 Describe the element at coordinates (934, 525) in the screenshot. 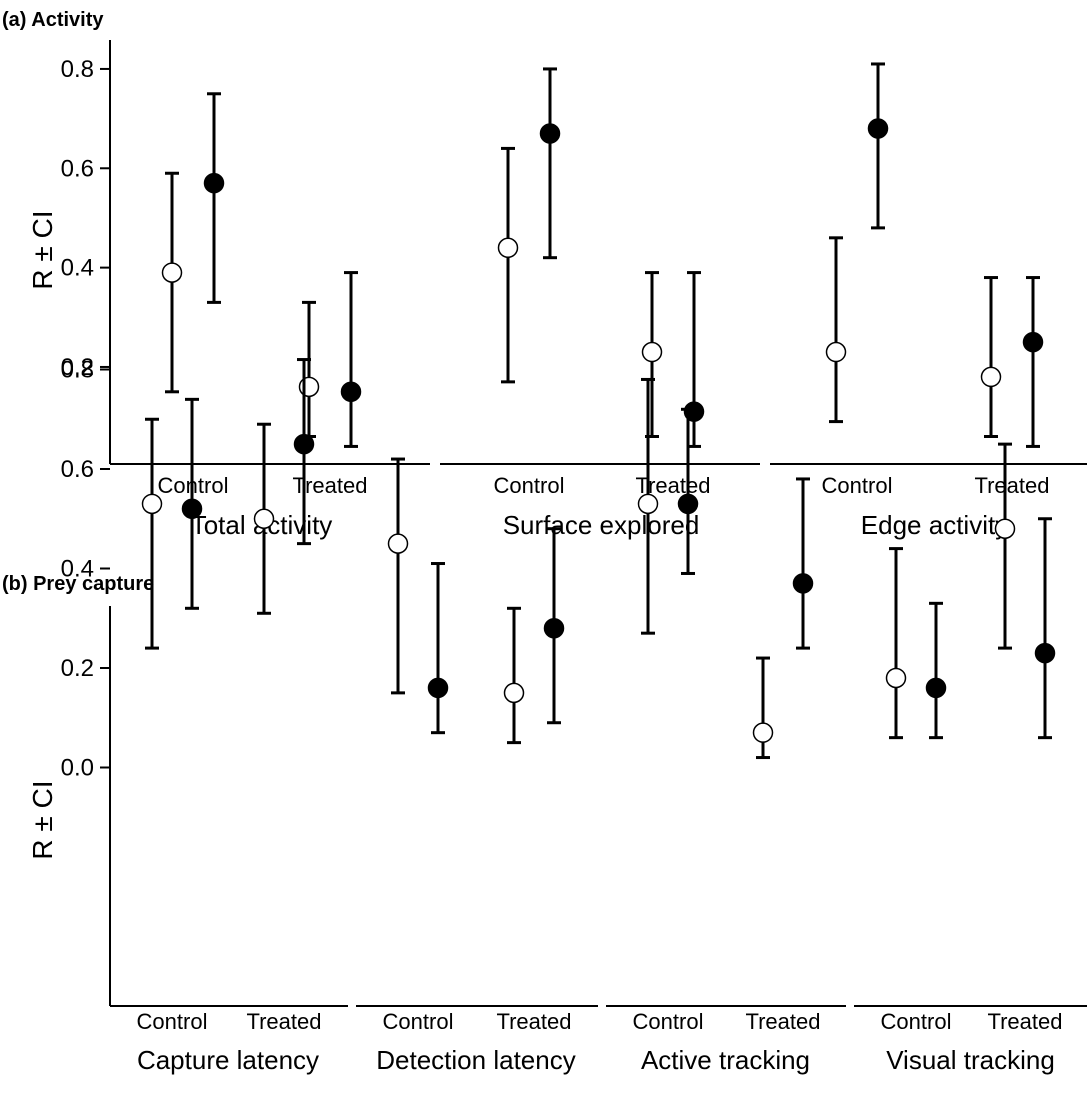

I see `group-label: Edge activity` at that location.